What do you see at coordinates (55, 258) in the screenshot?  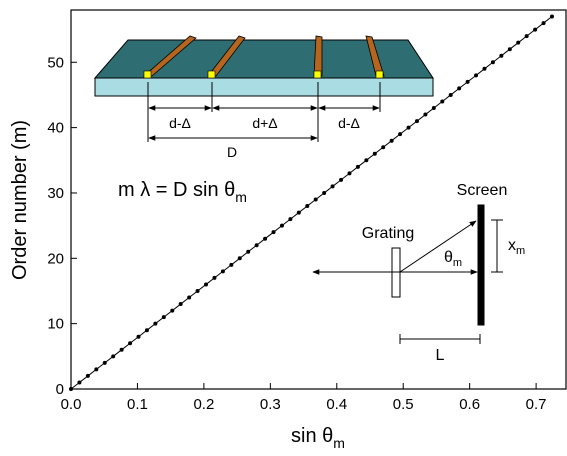 I see `y-tick-label: 20` at bounding box center [55, 258].